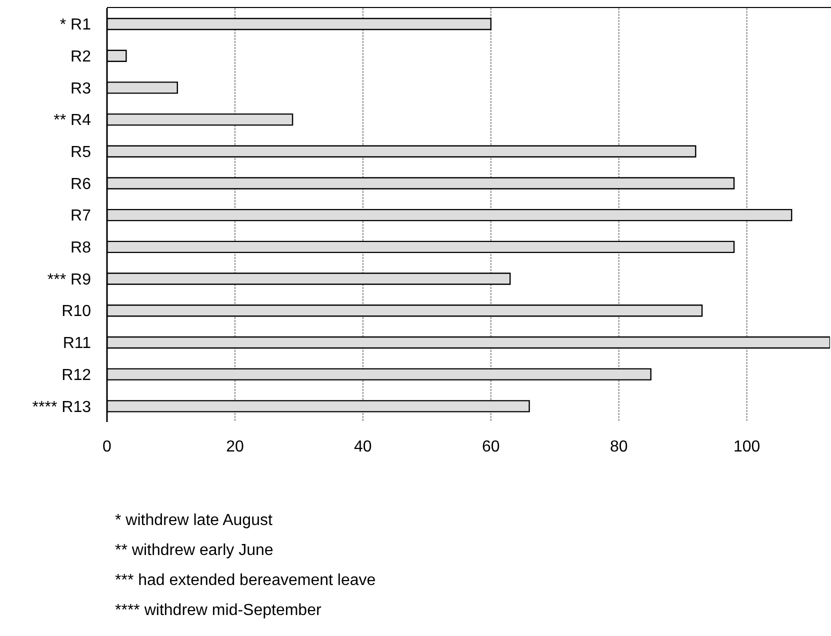  I want to click on x-tick-label: 100, so click(746, 447).